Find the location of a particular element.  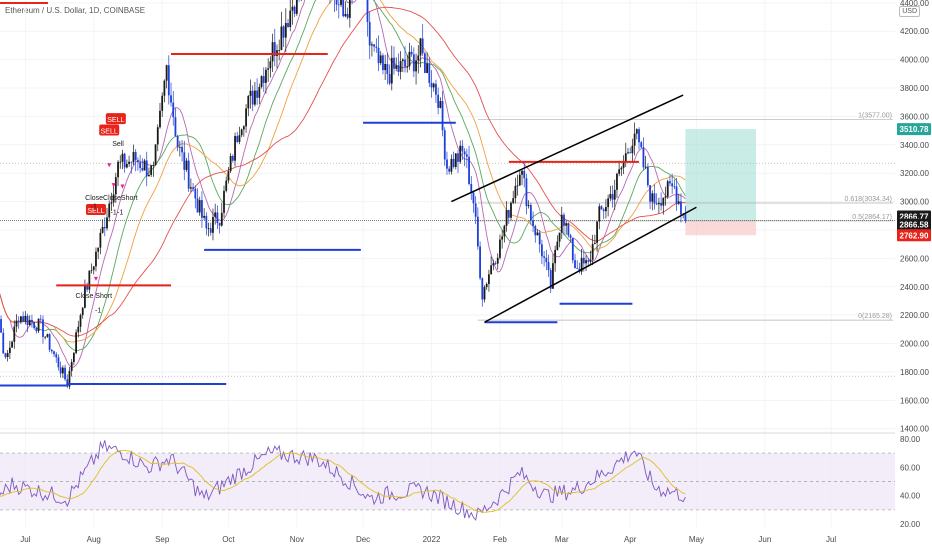

signal-arrow is located at coordinates (113, 185).